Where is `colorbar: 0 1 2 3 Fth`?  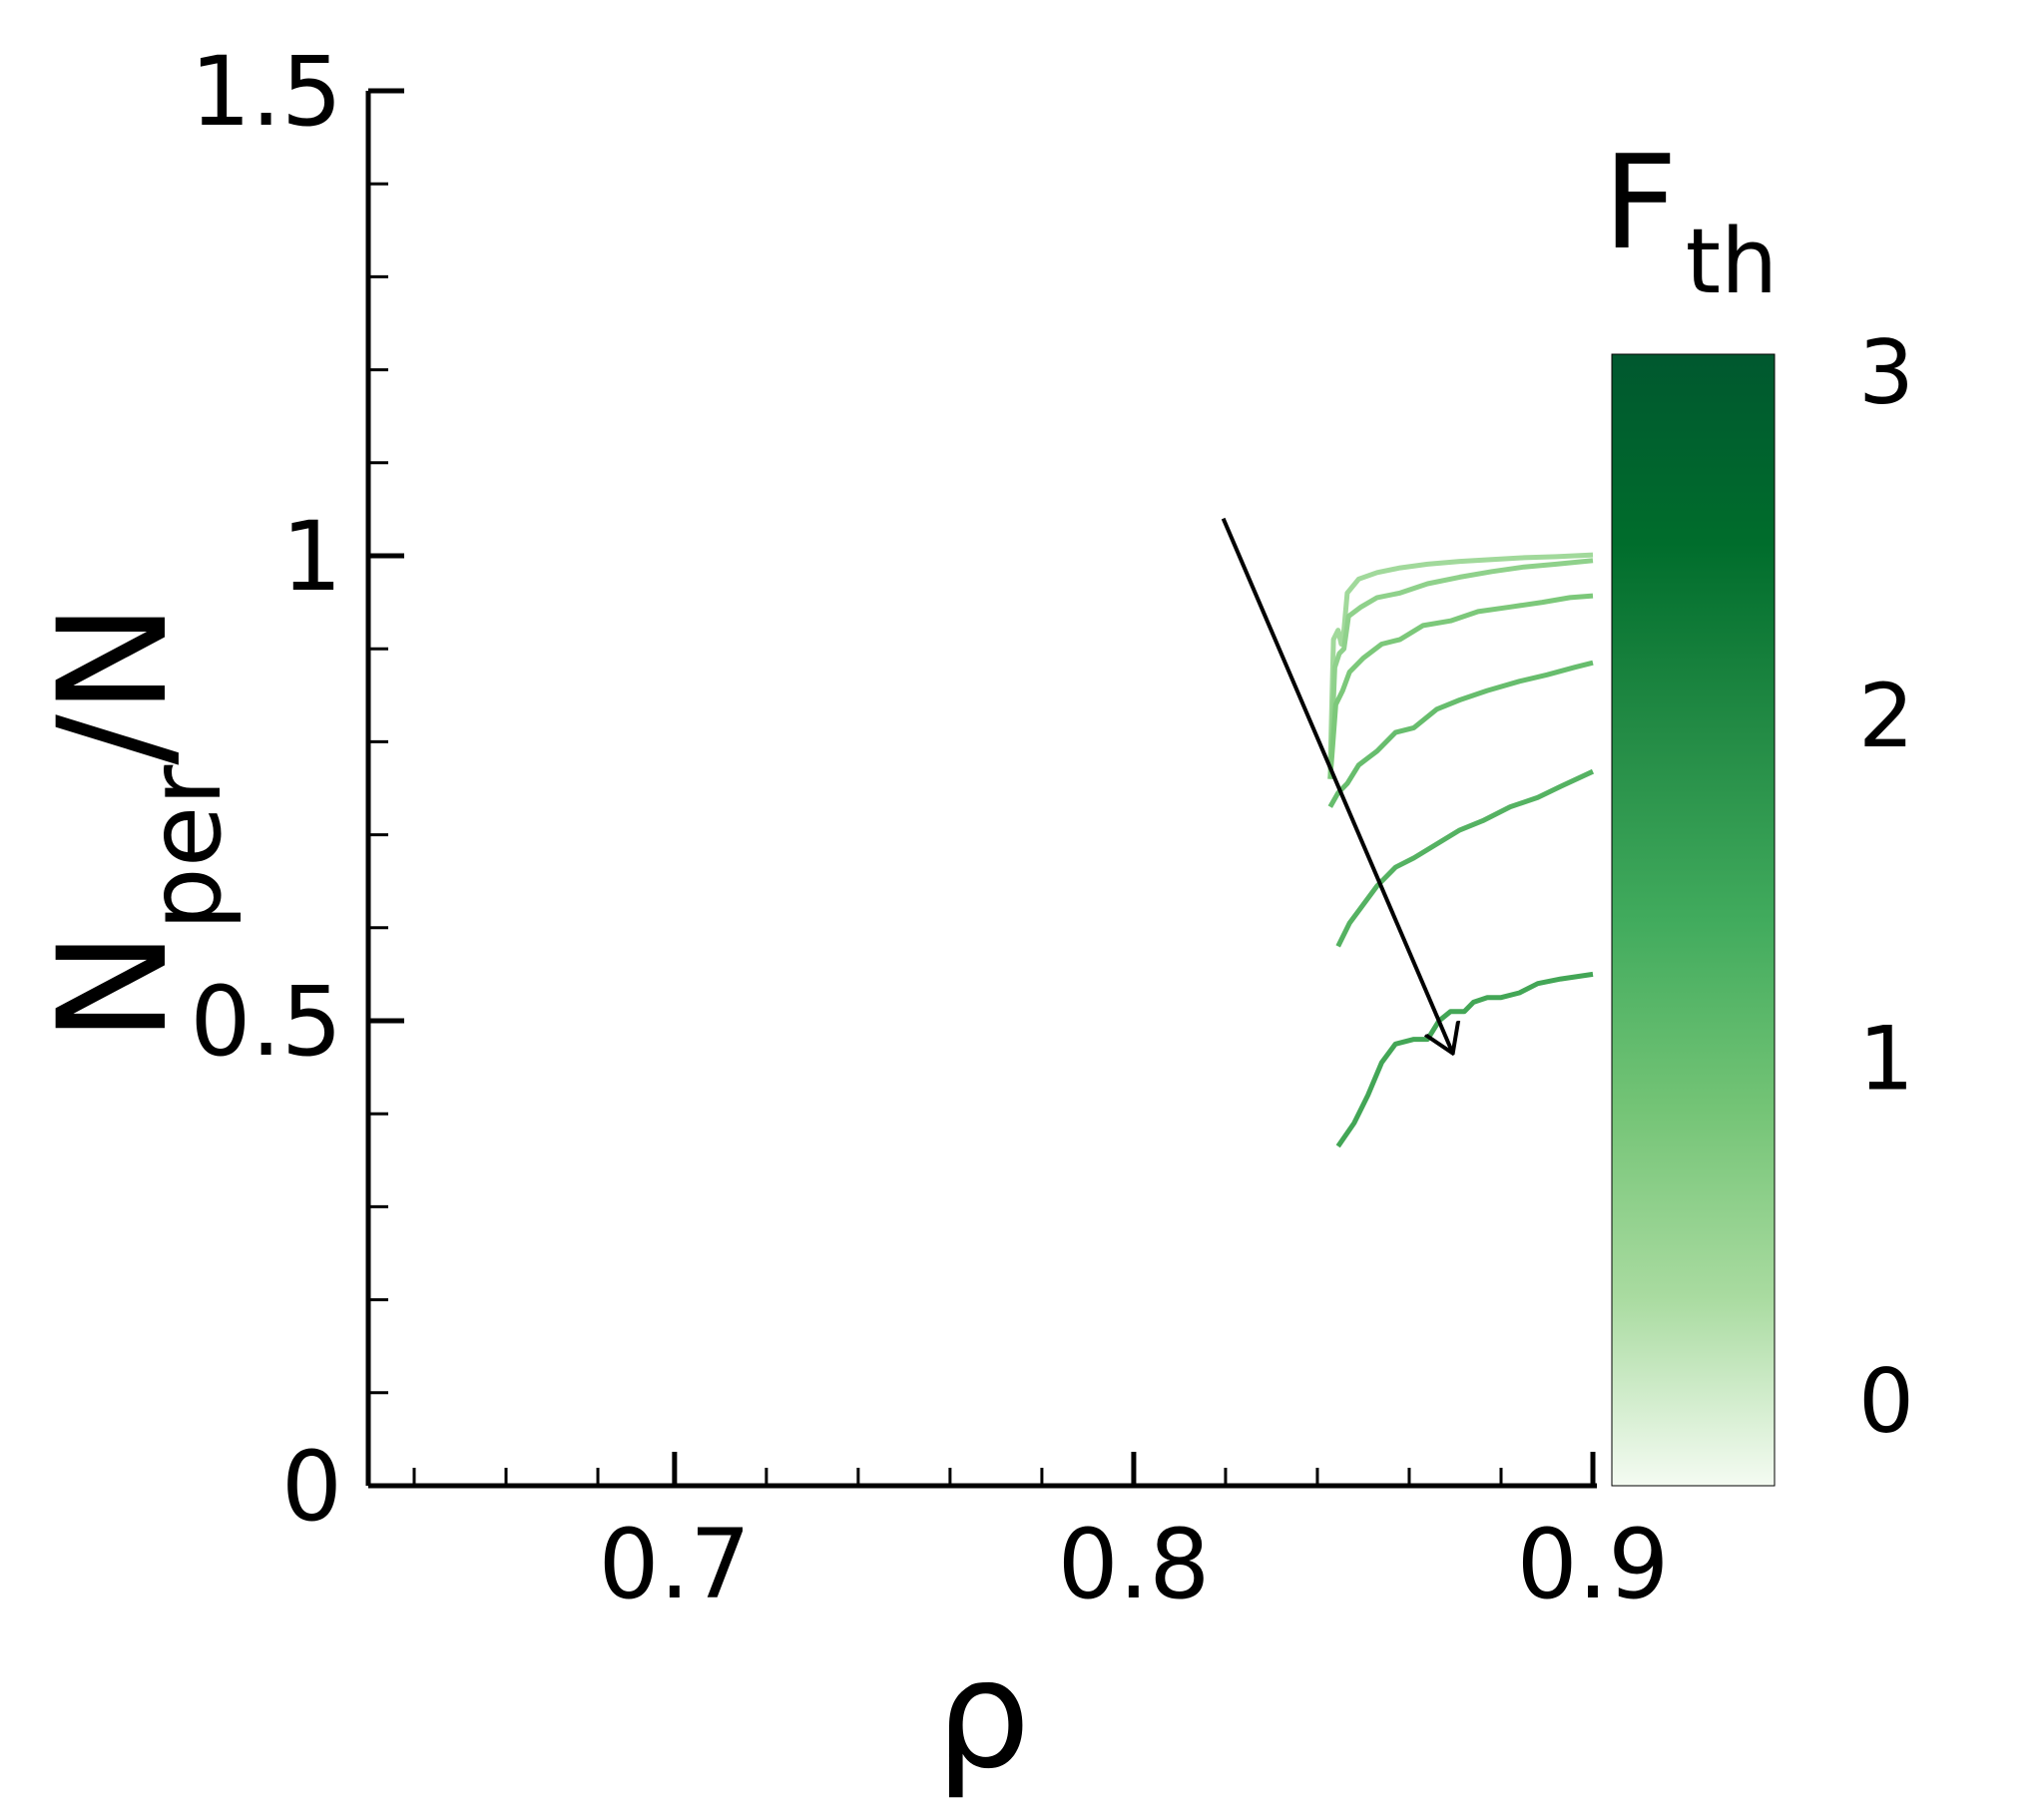
colorbar: 0 1 2 3 Fth is located at coordinates (1758, 807).